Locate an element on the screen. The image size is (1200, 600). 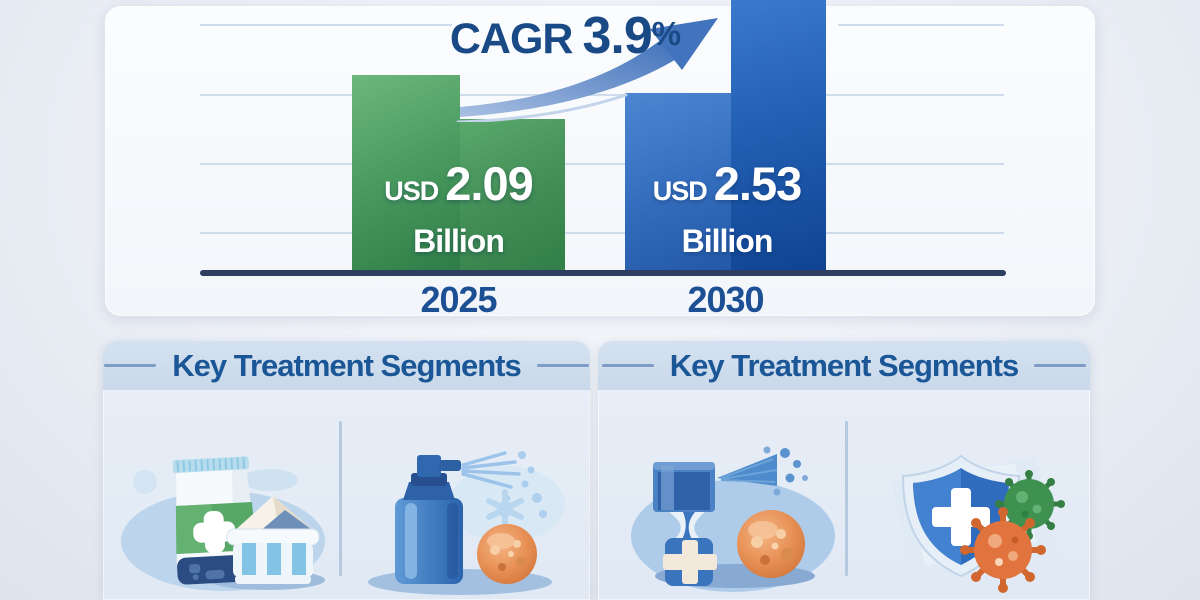
bar-2025-step is located at coordinates (512, 195).